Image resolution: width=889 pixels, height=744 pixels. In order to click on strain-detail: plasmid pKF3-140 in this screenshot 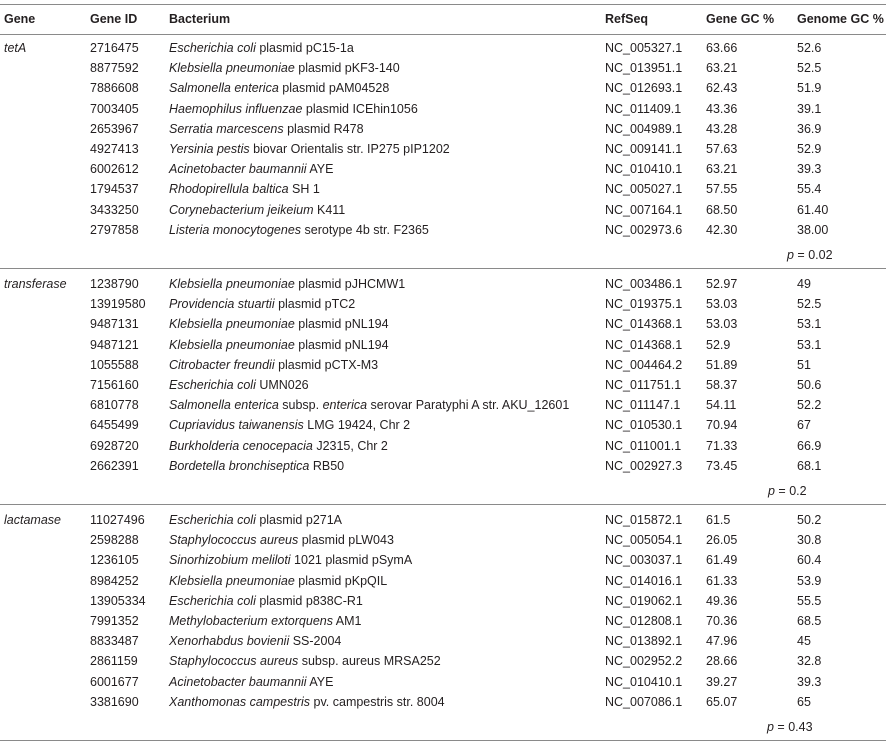, I will do `click(347, 68)`.